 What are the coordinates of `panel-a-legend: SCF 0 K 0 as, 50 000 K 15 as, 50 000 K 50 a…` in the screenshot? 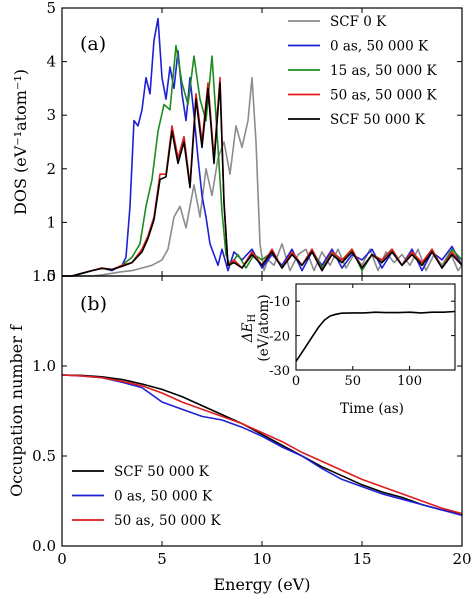 It's located at (363, 71).